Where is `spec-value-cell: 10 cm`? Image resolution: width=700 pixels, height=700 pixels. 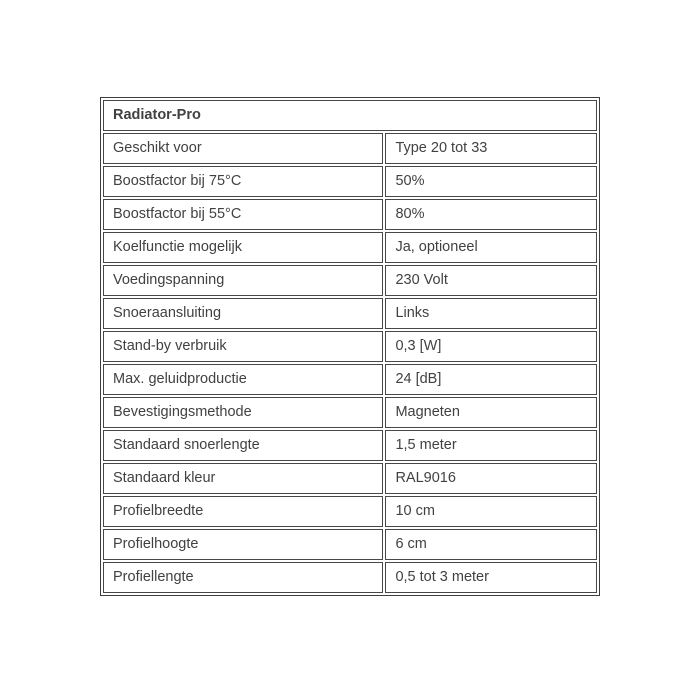
spec-value-cell: 10 cm is located at coordinates (491, 511).